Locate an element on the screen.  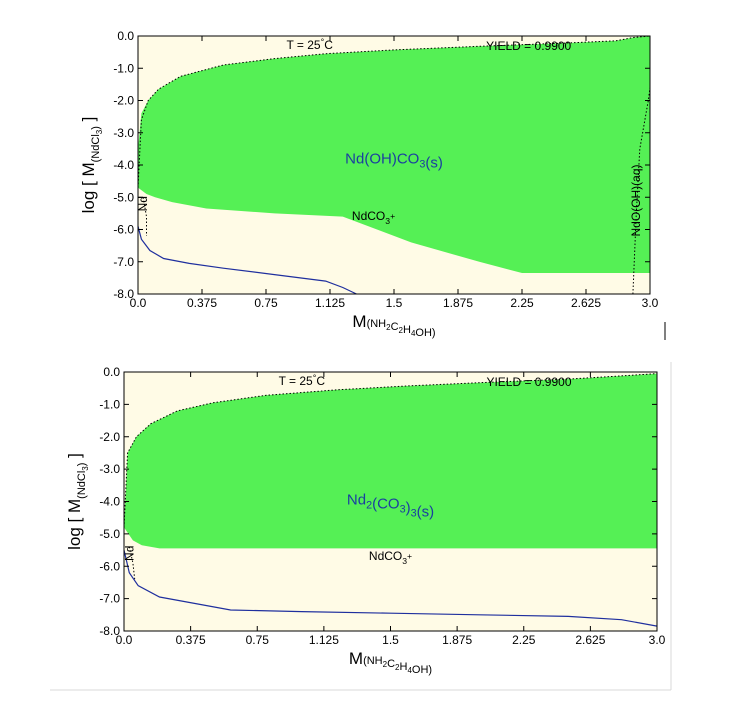
field-label: Nd2(CO3)3(s) is located at coordinates (390, 506).